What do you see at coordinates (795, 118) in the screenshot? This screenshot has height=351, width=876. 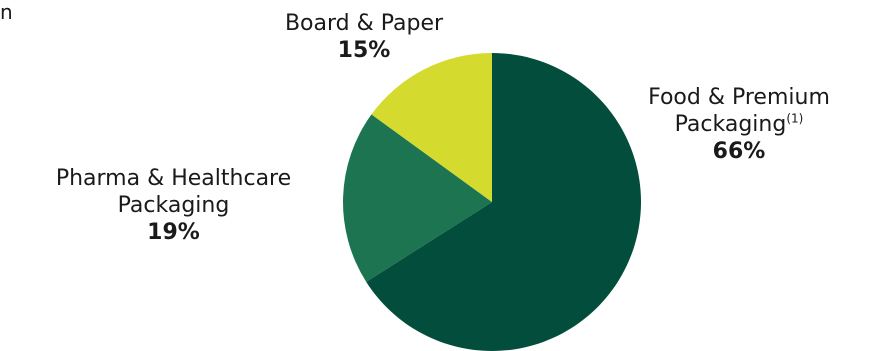 I see `label-food-premium-footnote: (1)` at bounding box center [795, 118].